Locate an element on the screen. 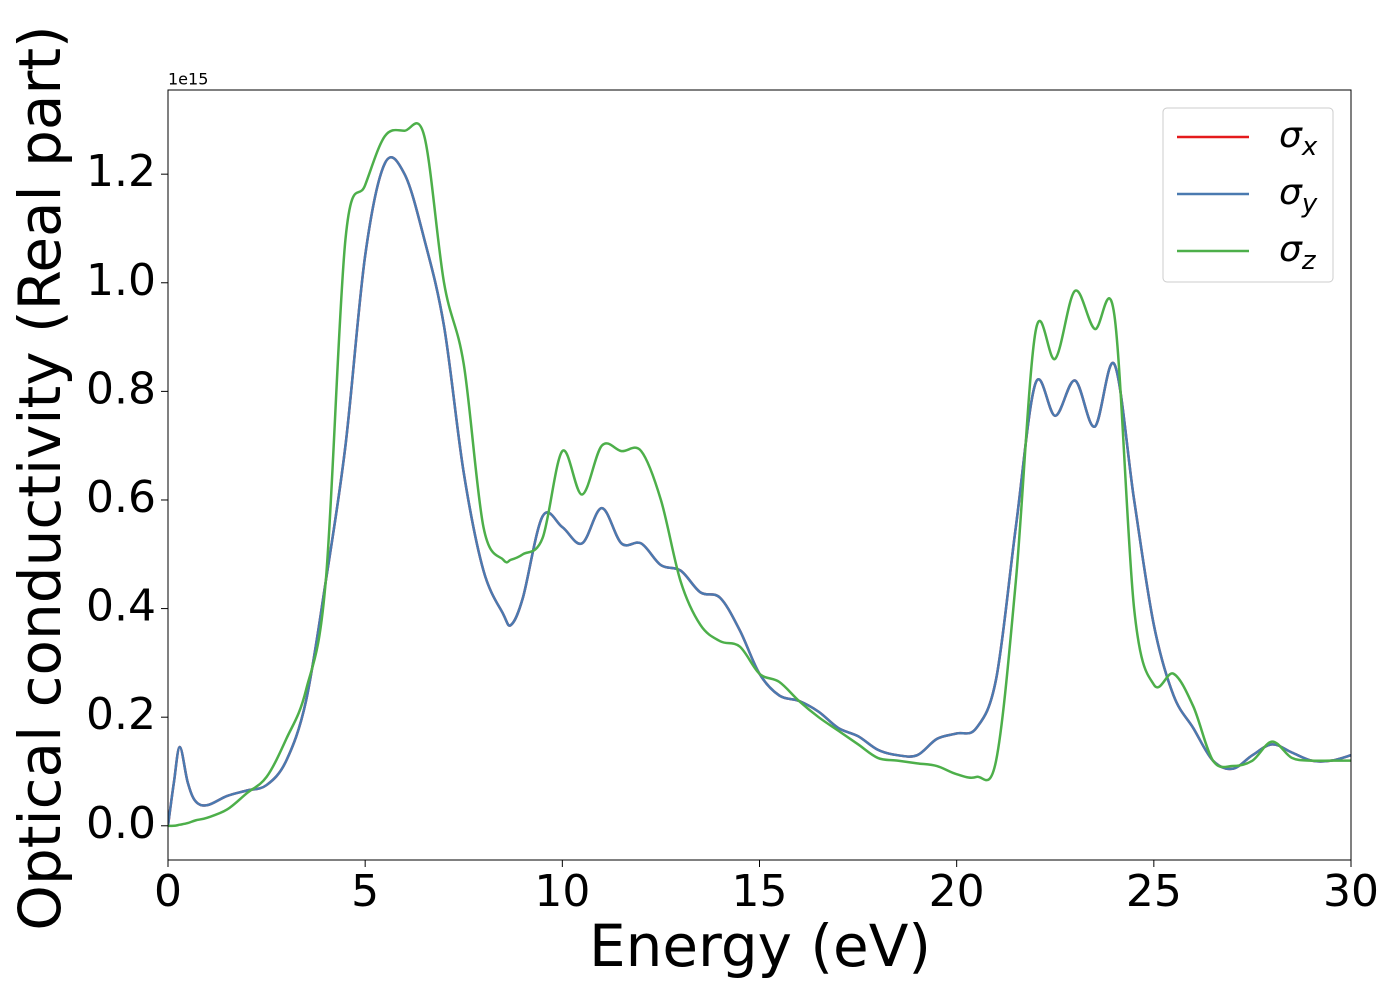 The height and width of the screenshot is (1000, 1400). y-tick-label: 0.4 is located at coordinates (121, 606).